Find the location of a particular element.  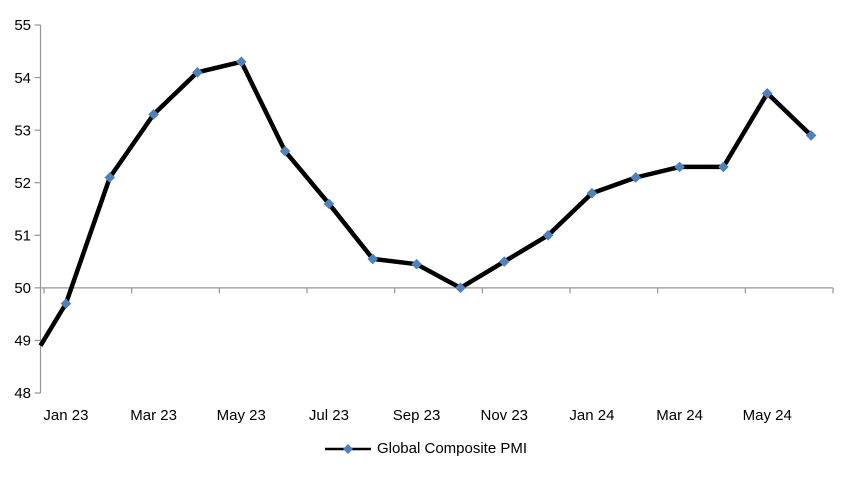

x-axis-label: Mar 23 is located at coordinates (153, 415).